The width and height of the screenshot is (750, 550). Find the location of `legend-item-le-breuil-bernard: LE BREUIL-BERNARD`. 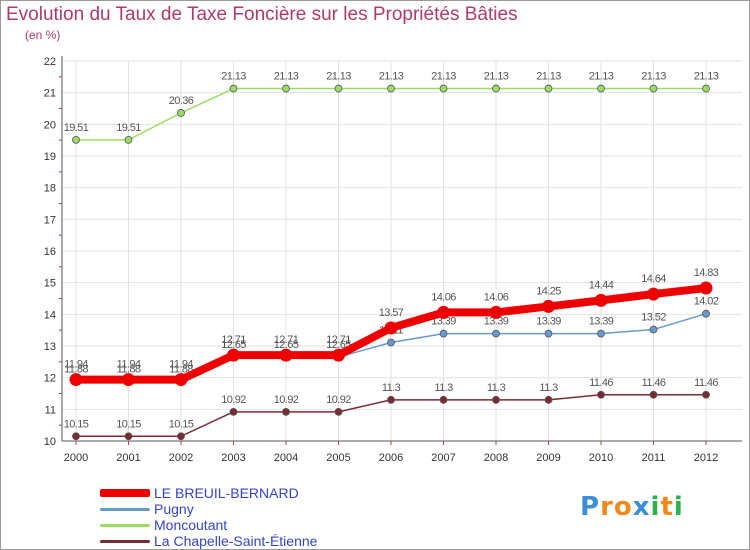

legend-item-le-breuil-bernard: LE BREUIL-BERNARD is located at coordinates (208, 493).